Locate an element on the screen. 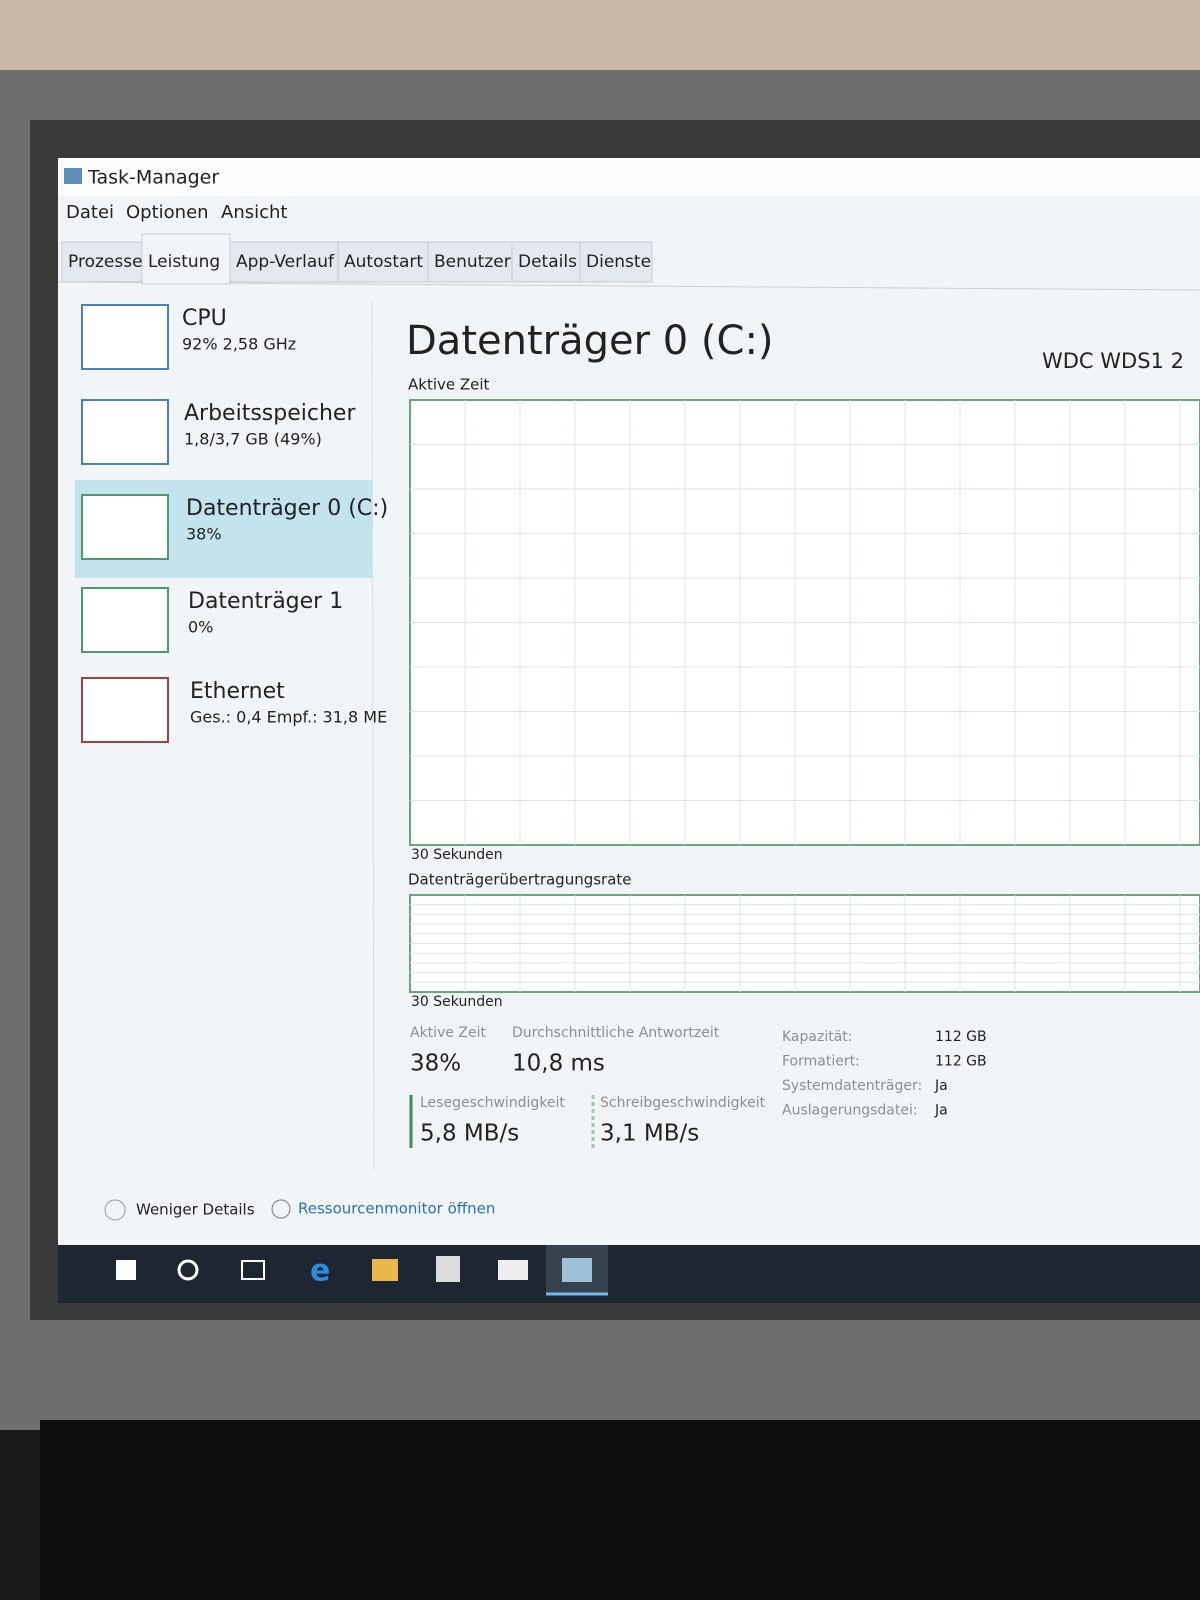 The width and height of the screenshot is (1200, 1600). stat-value: 38% is located at coordinates (435, 1064).